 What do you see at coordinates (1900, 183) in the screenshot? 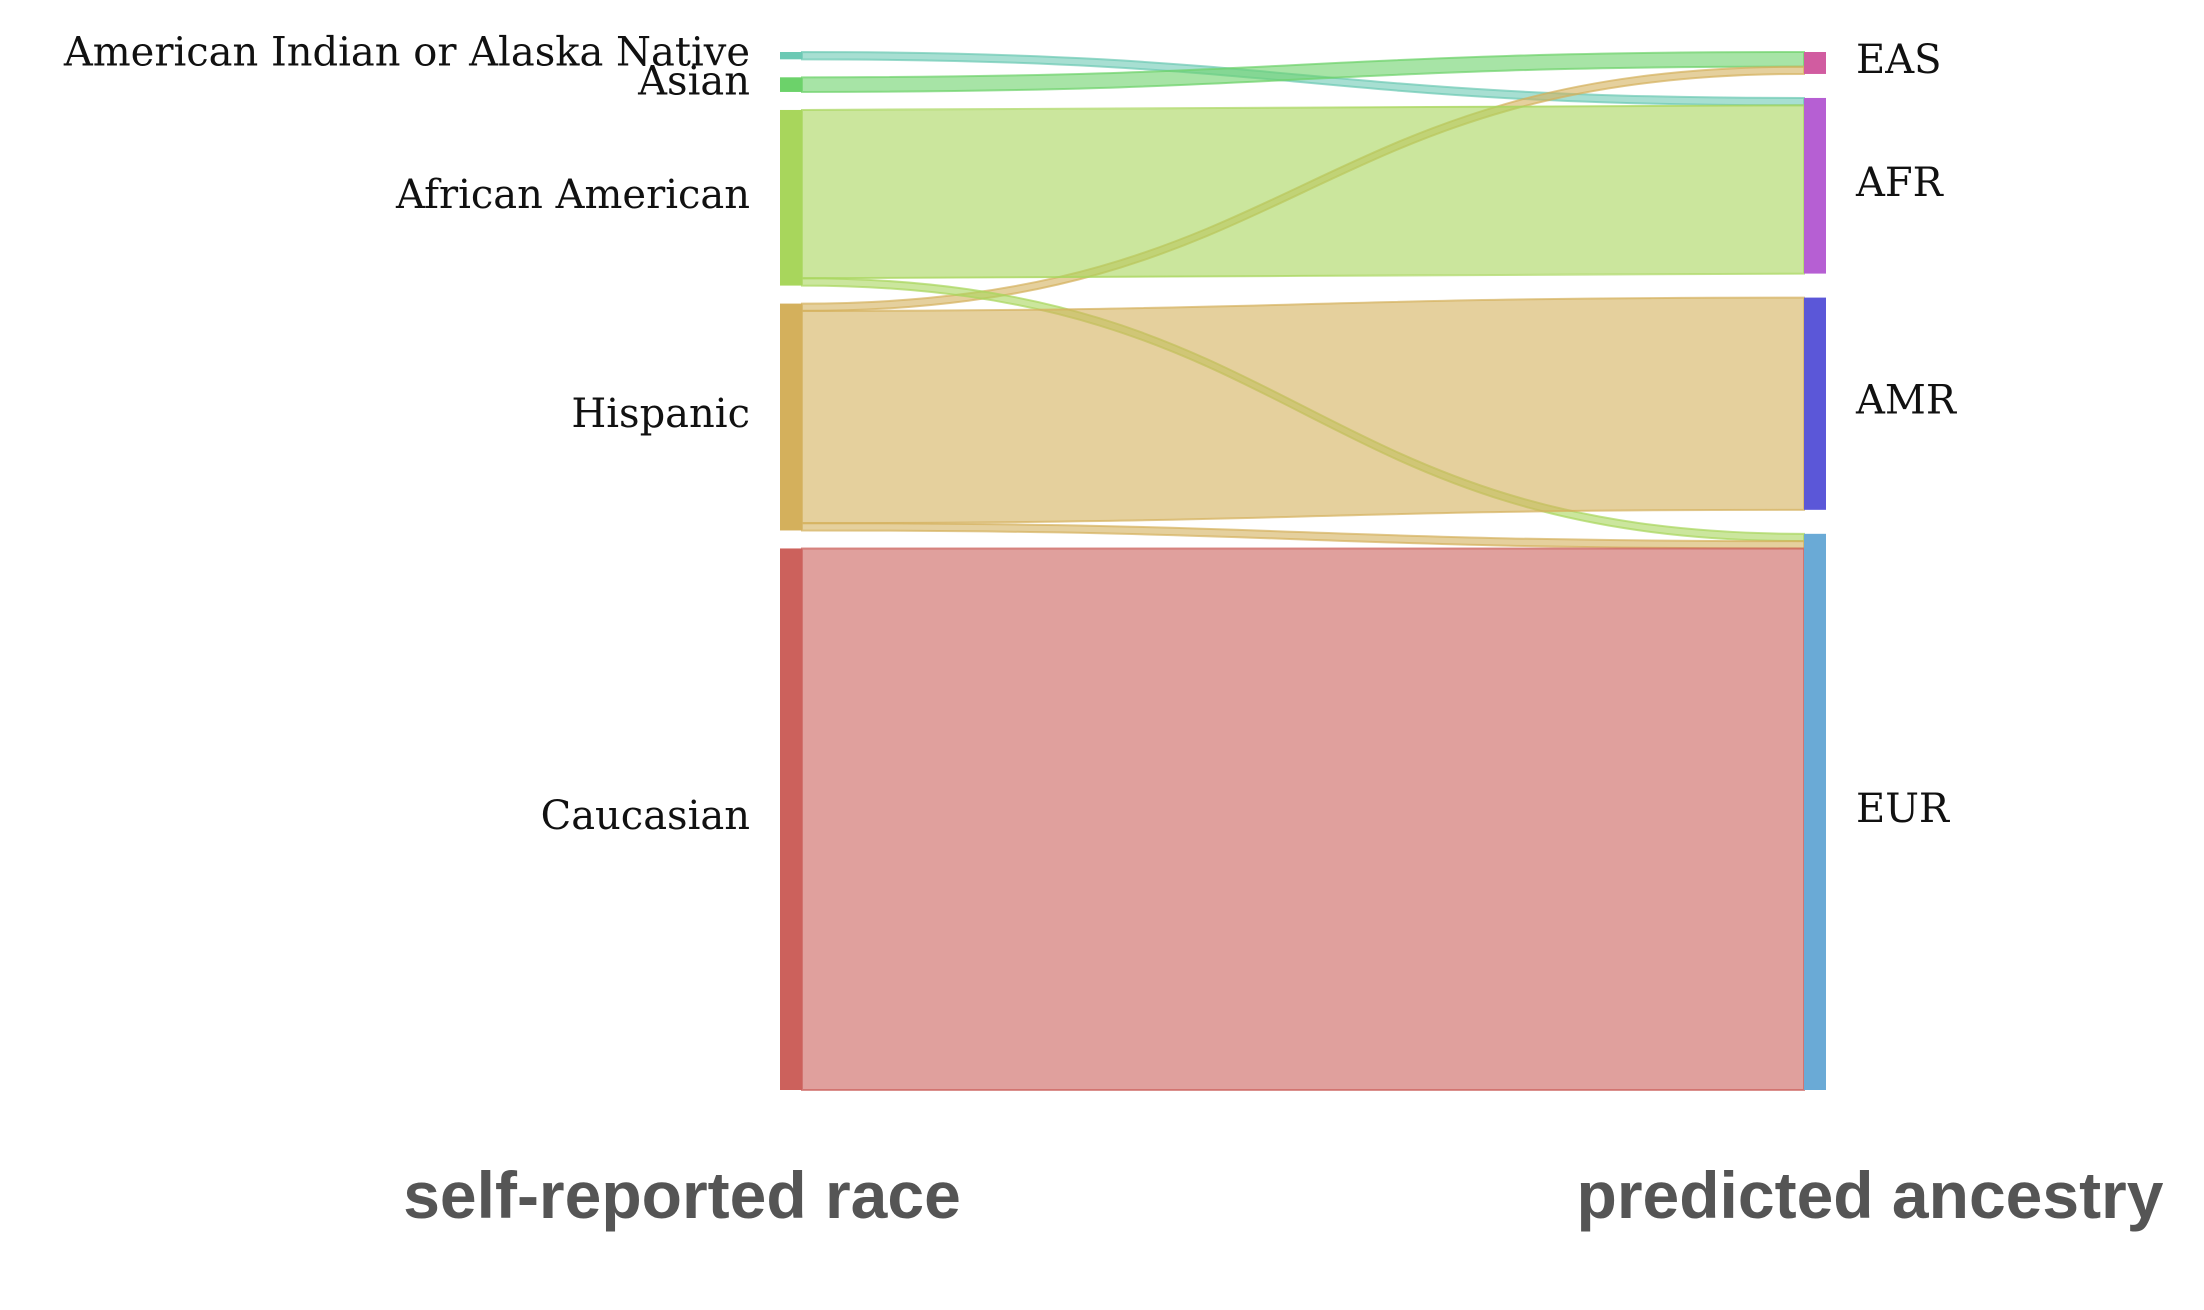
I see `label-afr: AFR` at bounding box center [1900, 183].